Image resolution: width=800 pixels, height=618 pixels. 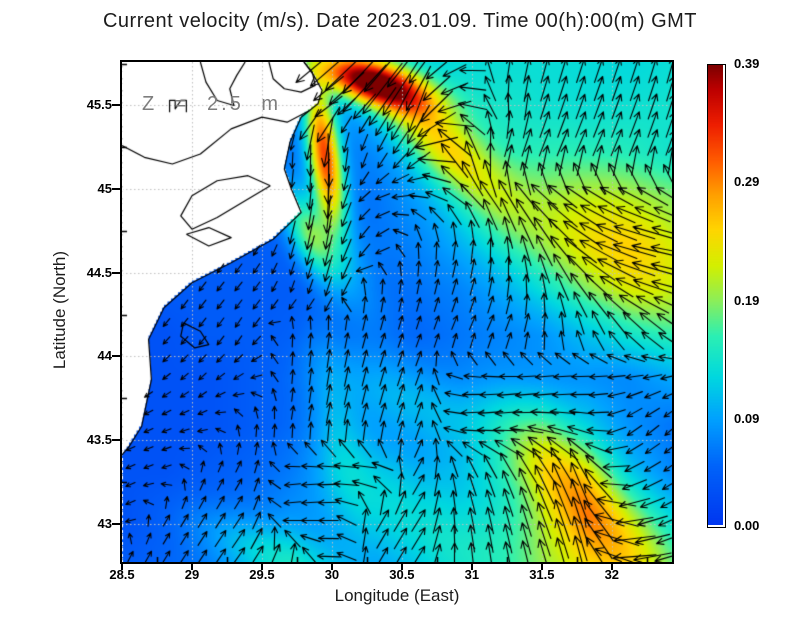 What do you see at coordinates (402, 574) in the screenshot?
I see `x-tick-label: 30.5` at bounding box center [402, 574].